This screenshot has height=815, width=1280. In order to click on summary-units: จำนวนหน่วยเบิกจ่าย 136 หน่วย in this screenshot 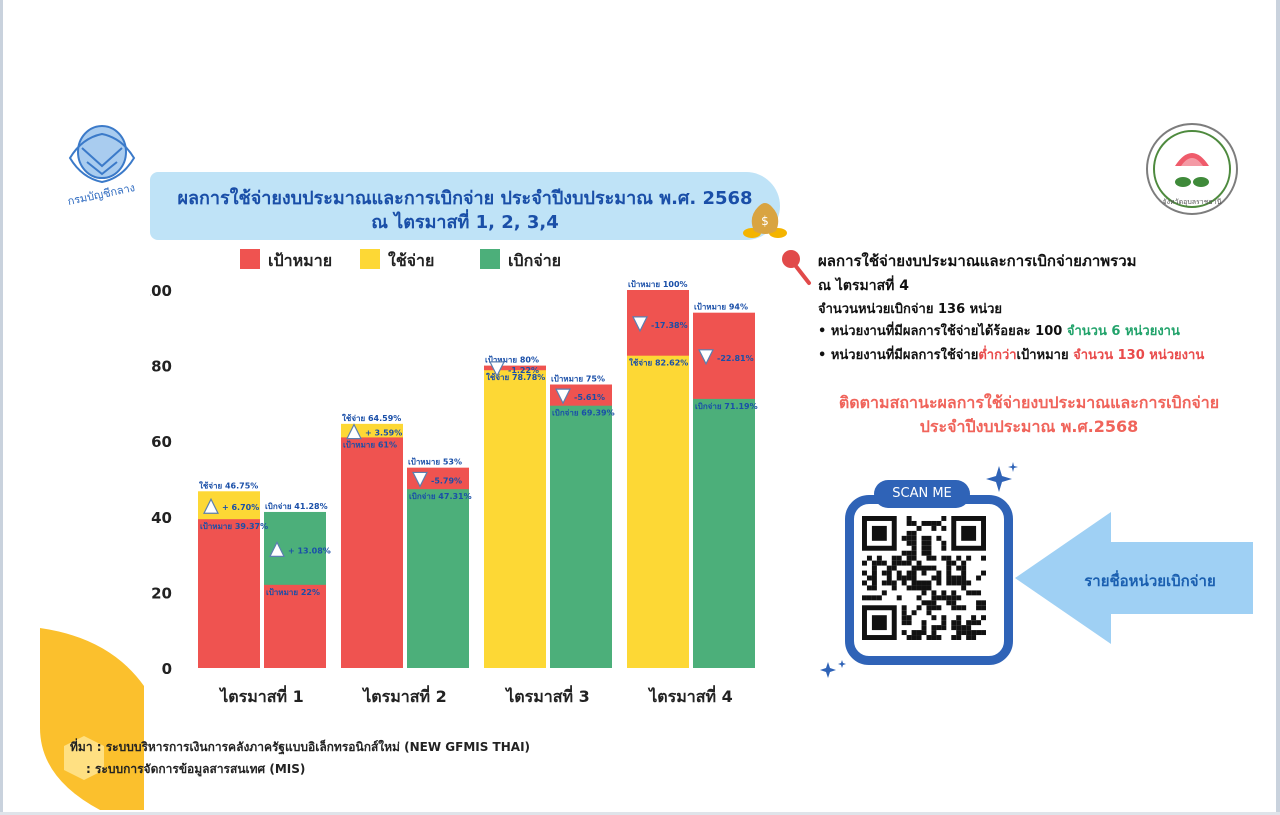, I will do `click(910, 309)`.